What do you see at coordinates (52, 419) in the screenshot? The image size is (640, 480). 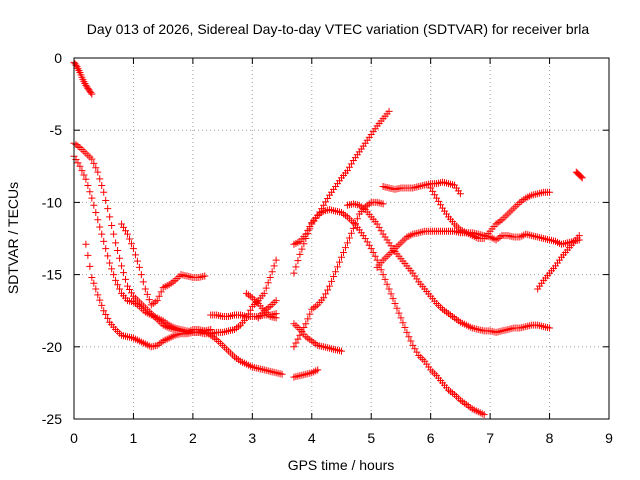 I see `y-tick-label: -25` at bounding box center [52, 419].